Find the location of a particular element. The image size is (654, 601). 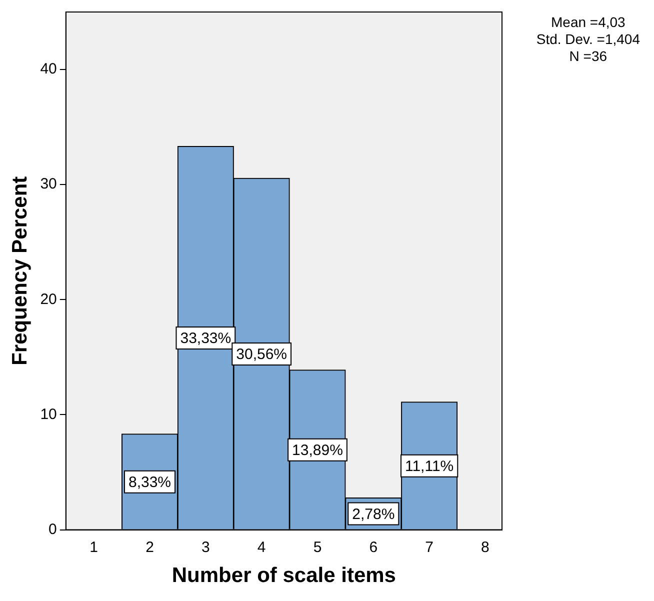

y-tick-label: 40 is located at coordinates (48, 69).